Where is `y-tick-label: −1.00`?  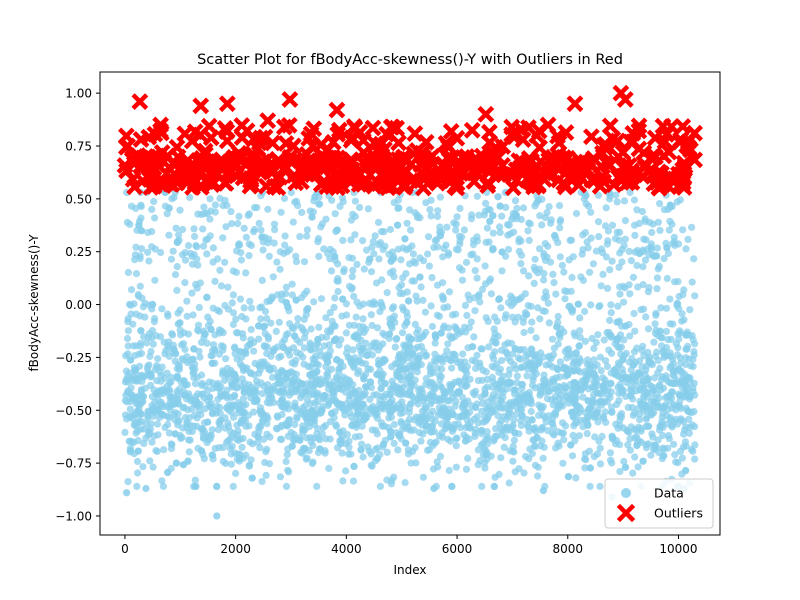
y-tick-label: −1.00 is located at coordinates (73, 516).